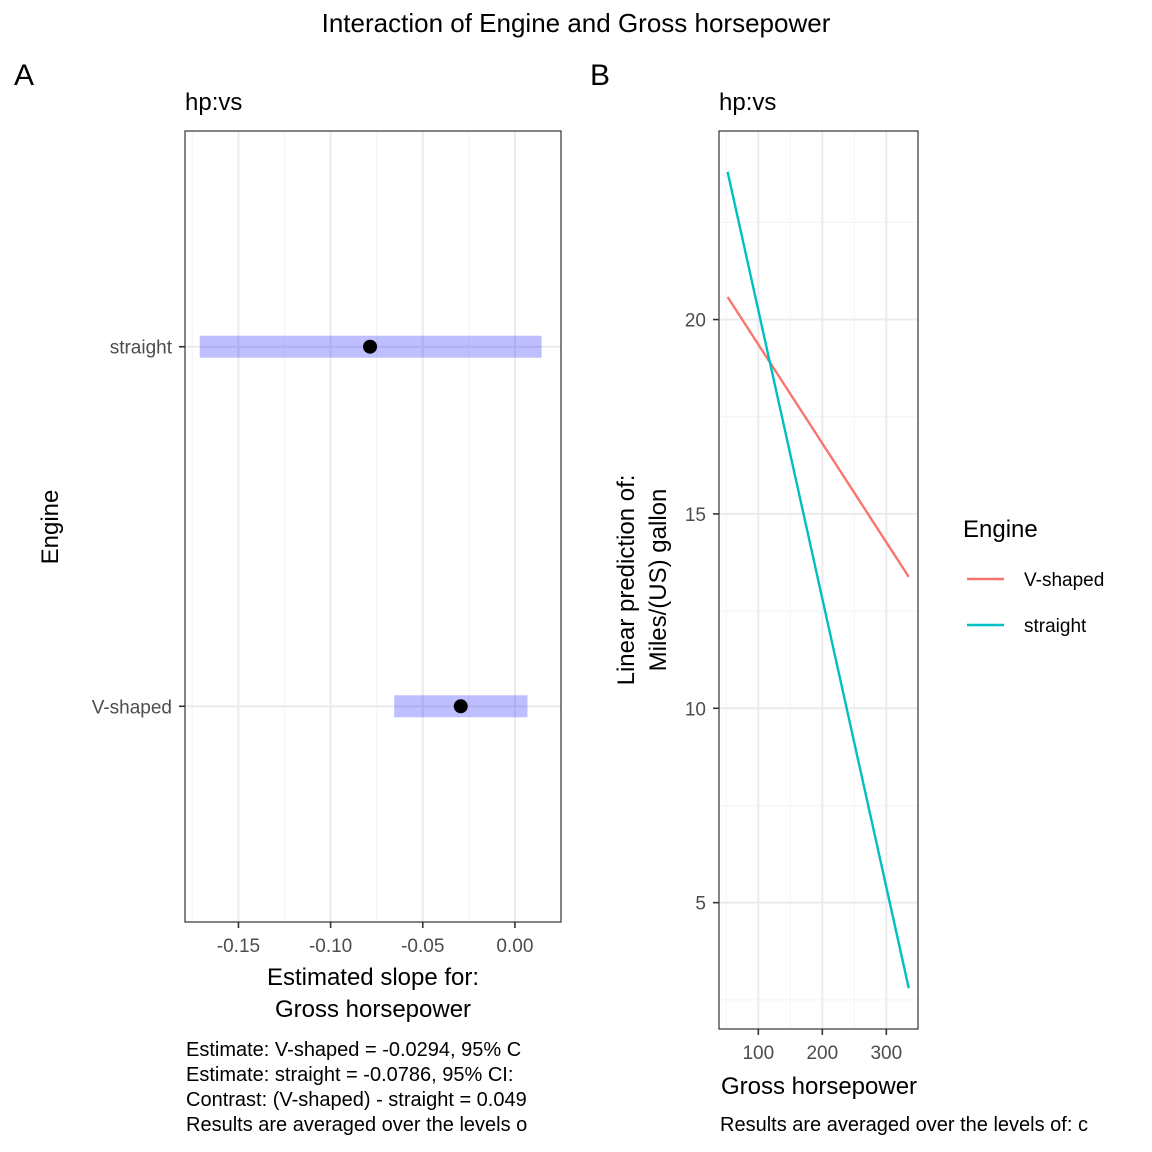  I want to click on panel-a-x-tick-label: -0.05, so click(422, 946).